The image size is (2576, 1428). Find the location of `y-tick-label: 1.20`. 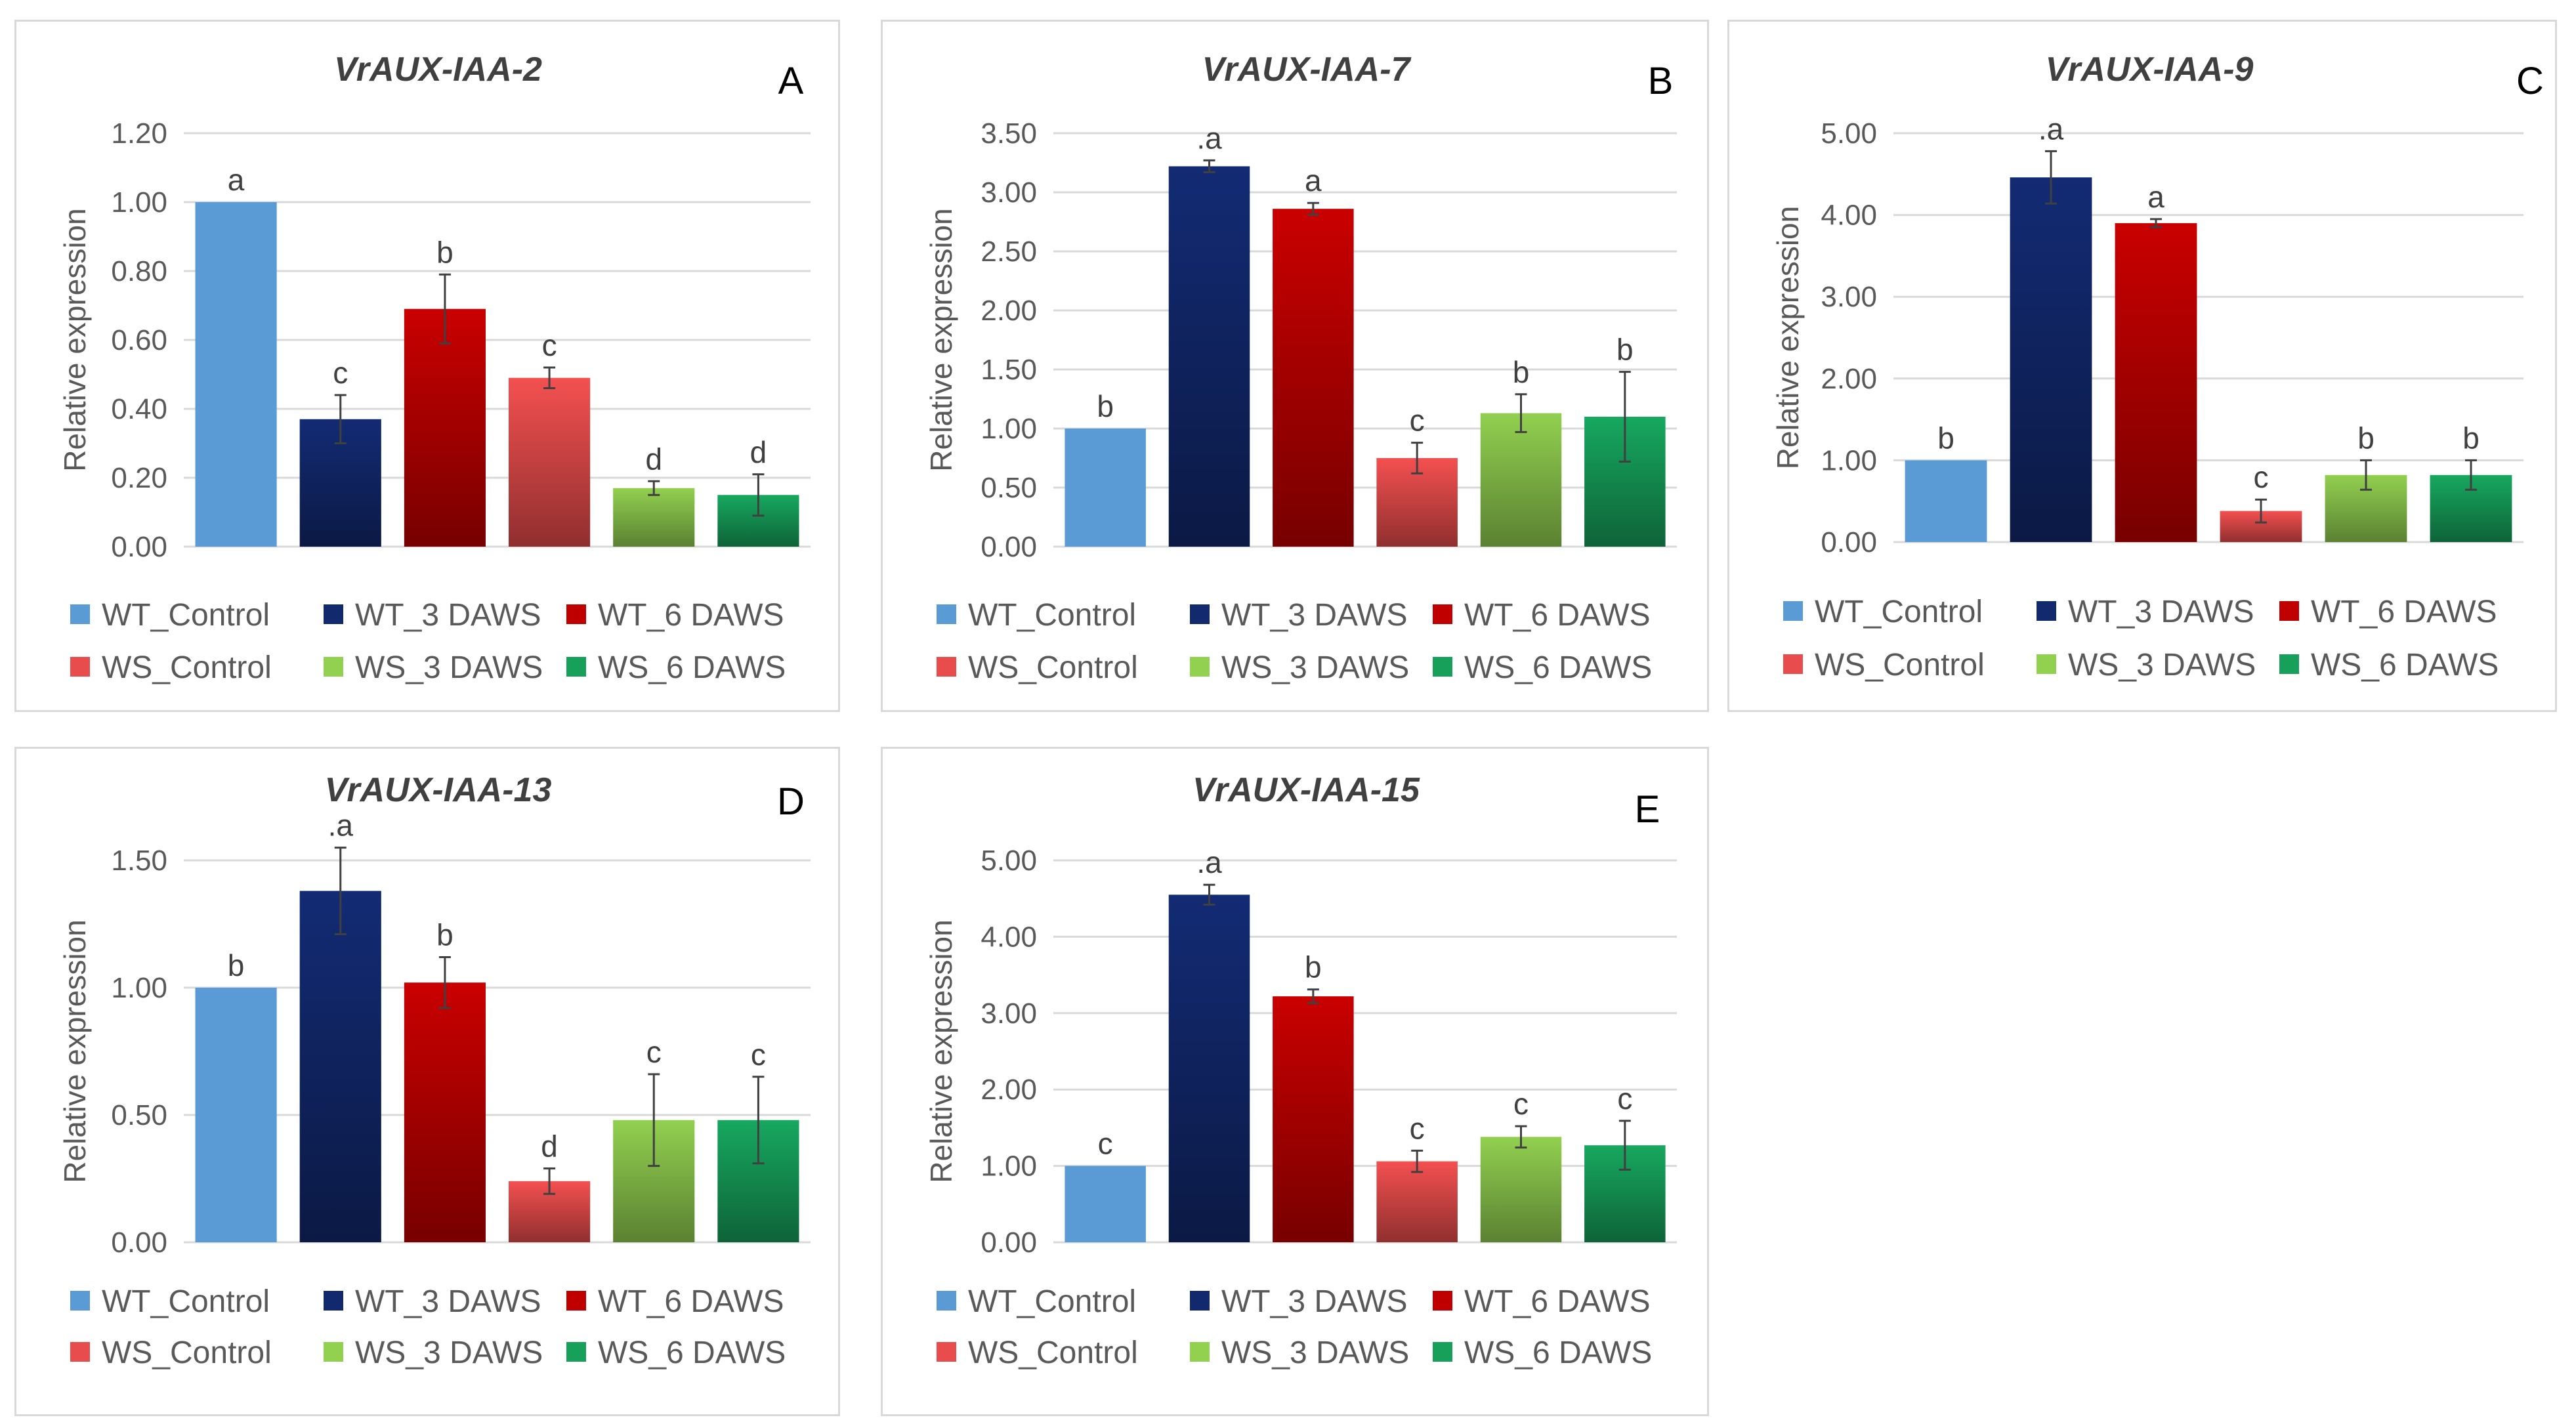

y-tick-label: 1.20 is located at coordinates (139, 133).